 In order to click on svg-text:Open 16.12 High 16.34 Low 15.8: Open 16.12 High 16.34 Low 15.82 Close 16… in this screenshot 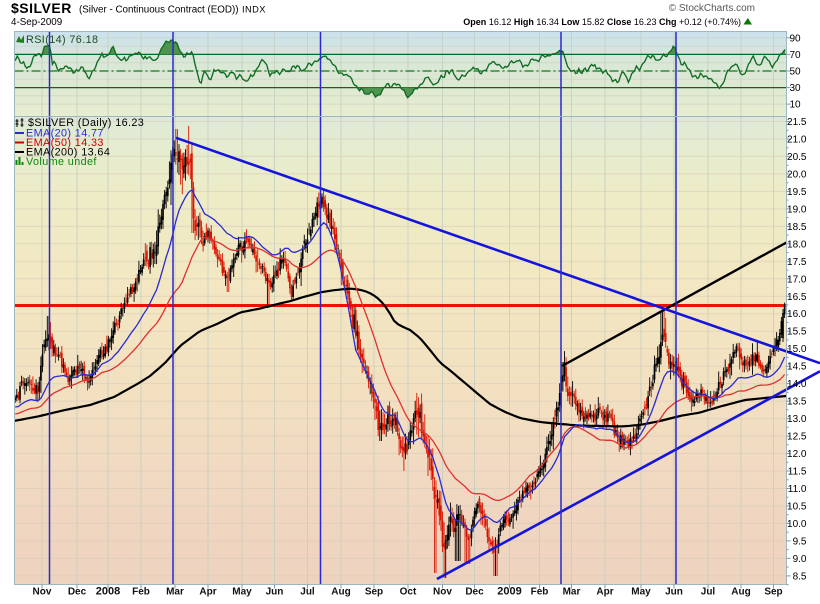, I will do `click(602, 22)`.